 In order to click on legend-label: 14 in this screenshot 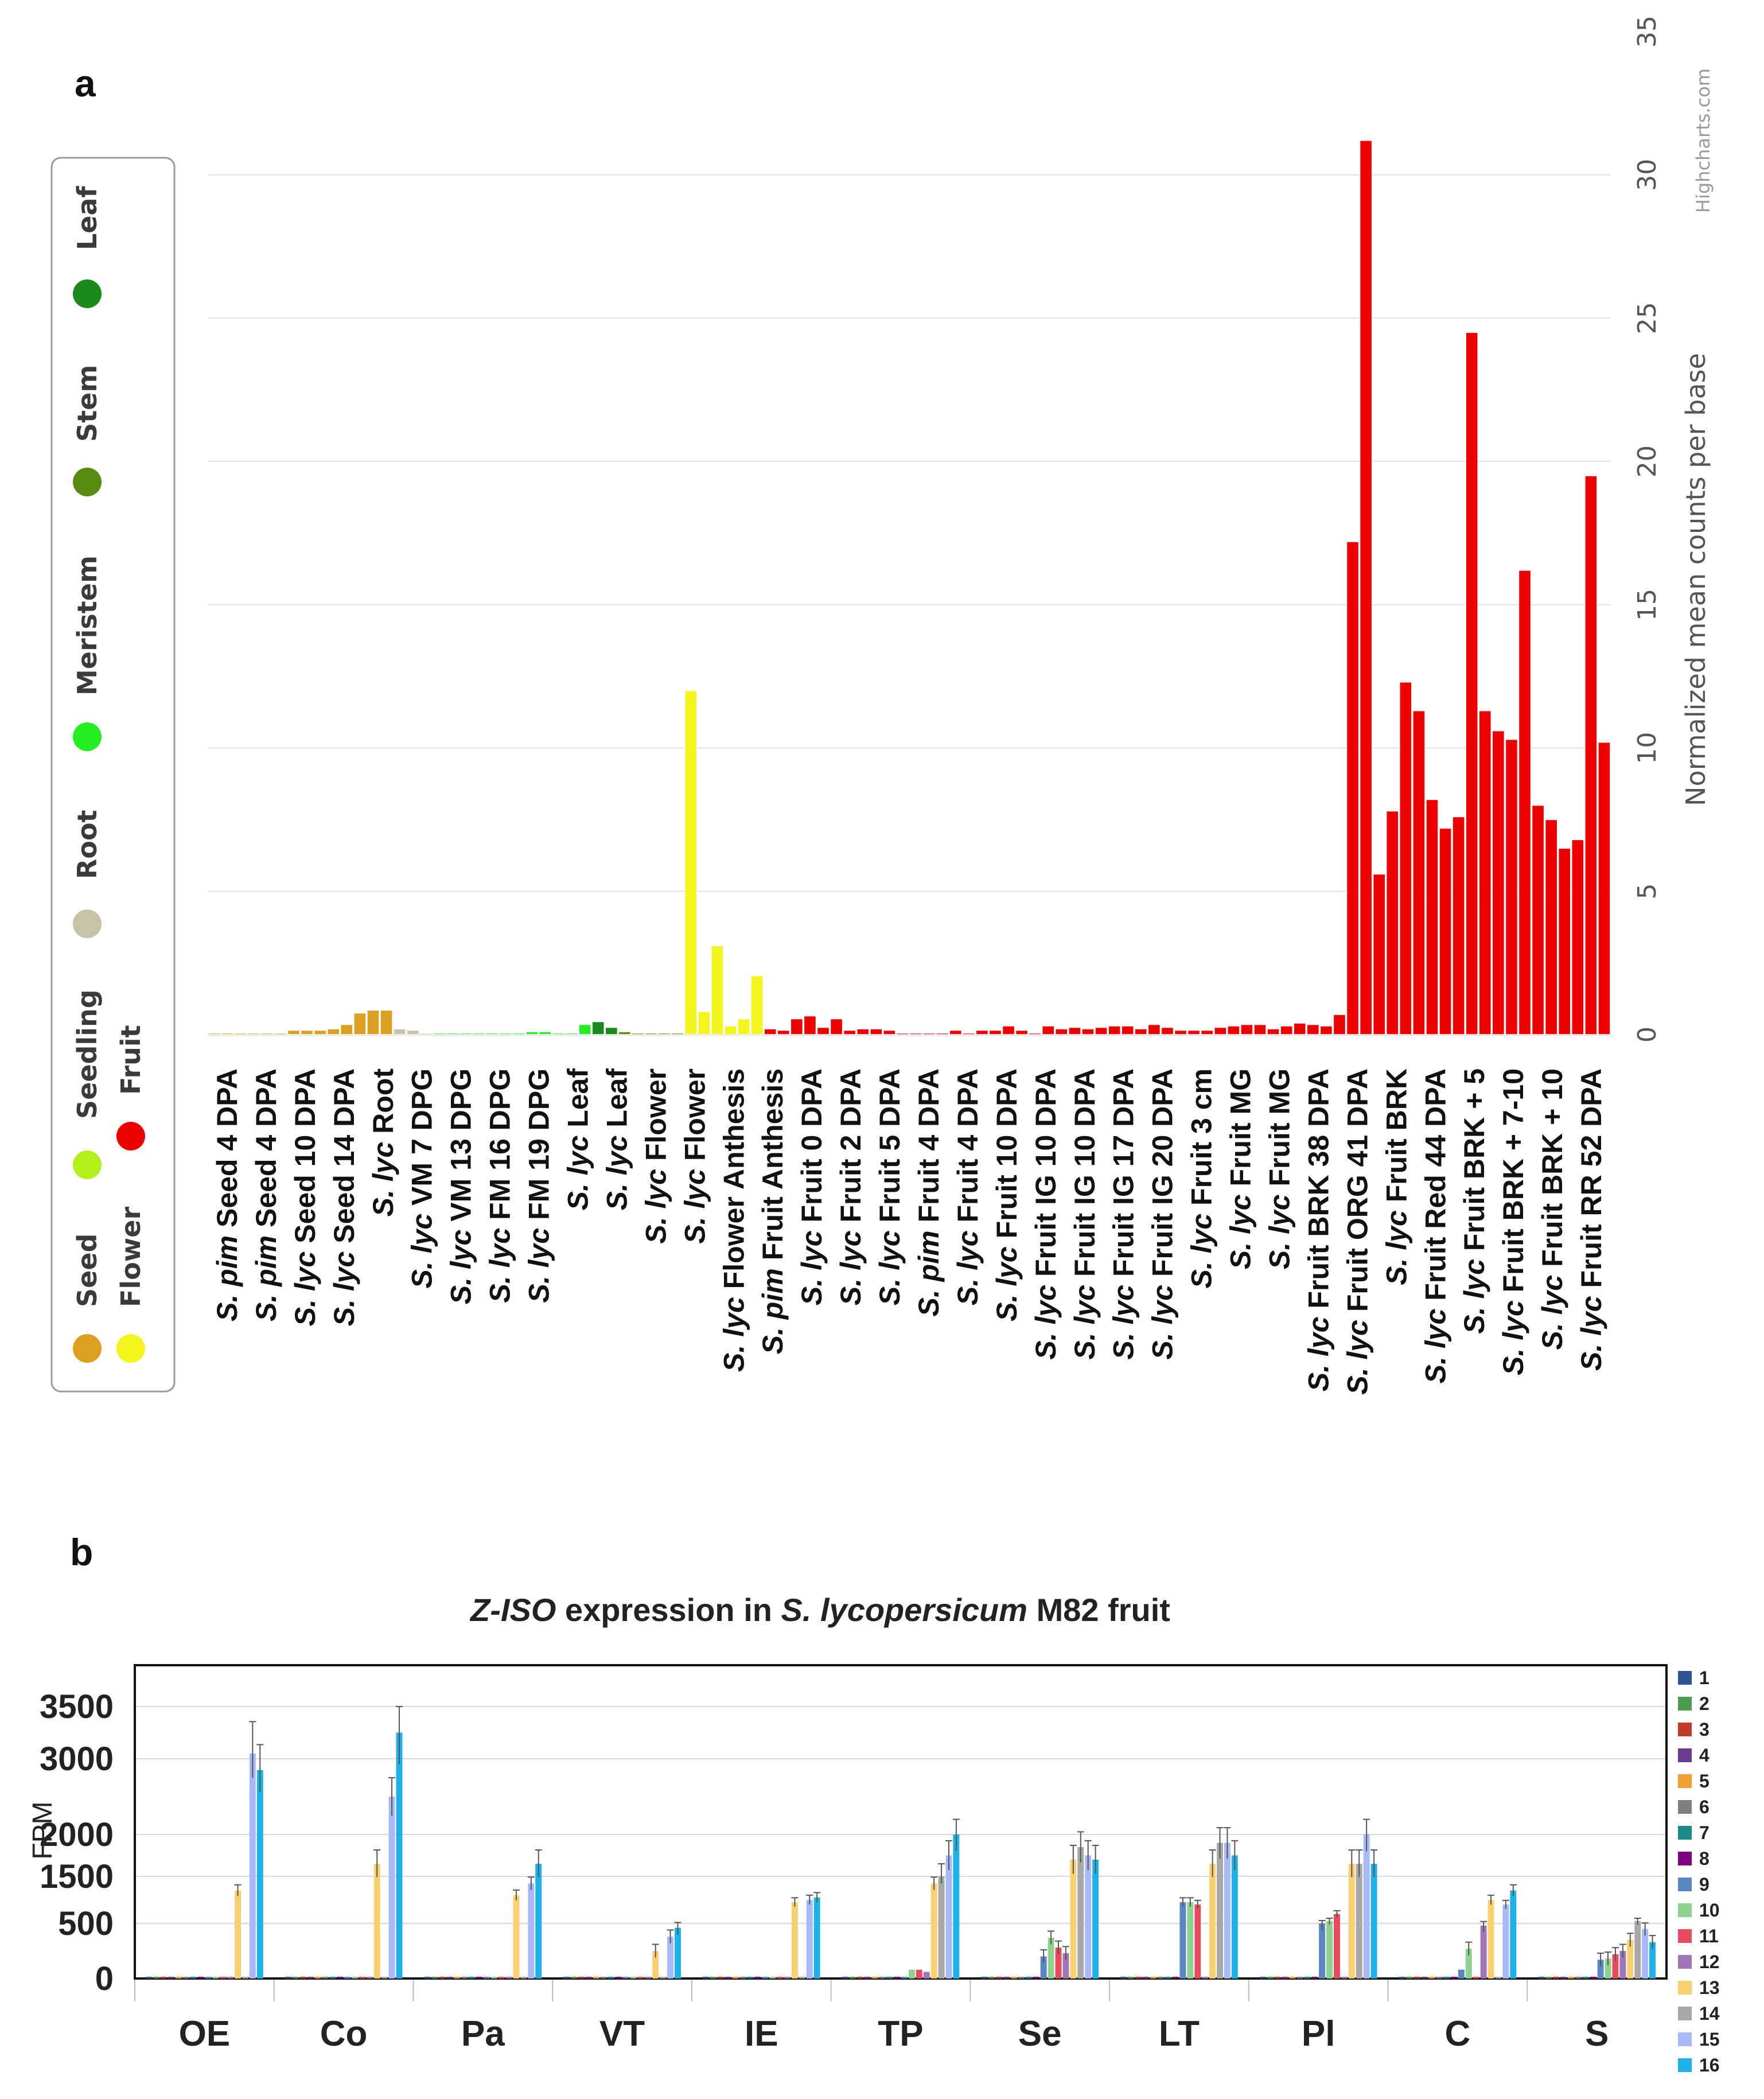, I will do `click(1709, 2013)`.